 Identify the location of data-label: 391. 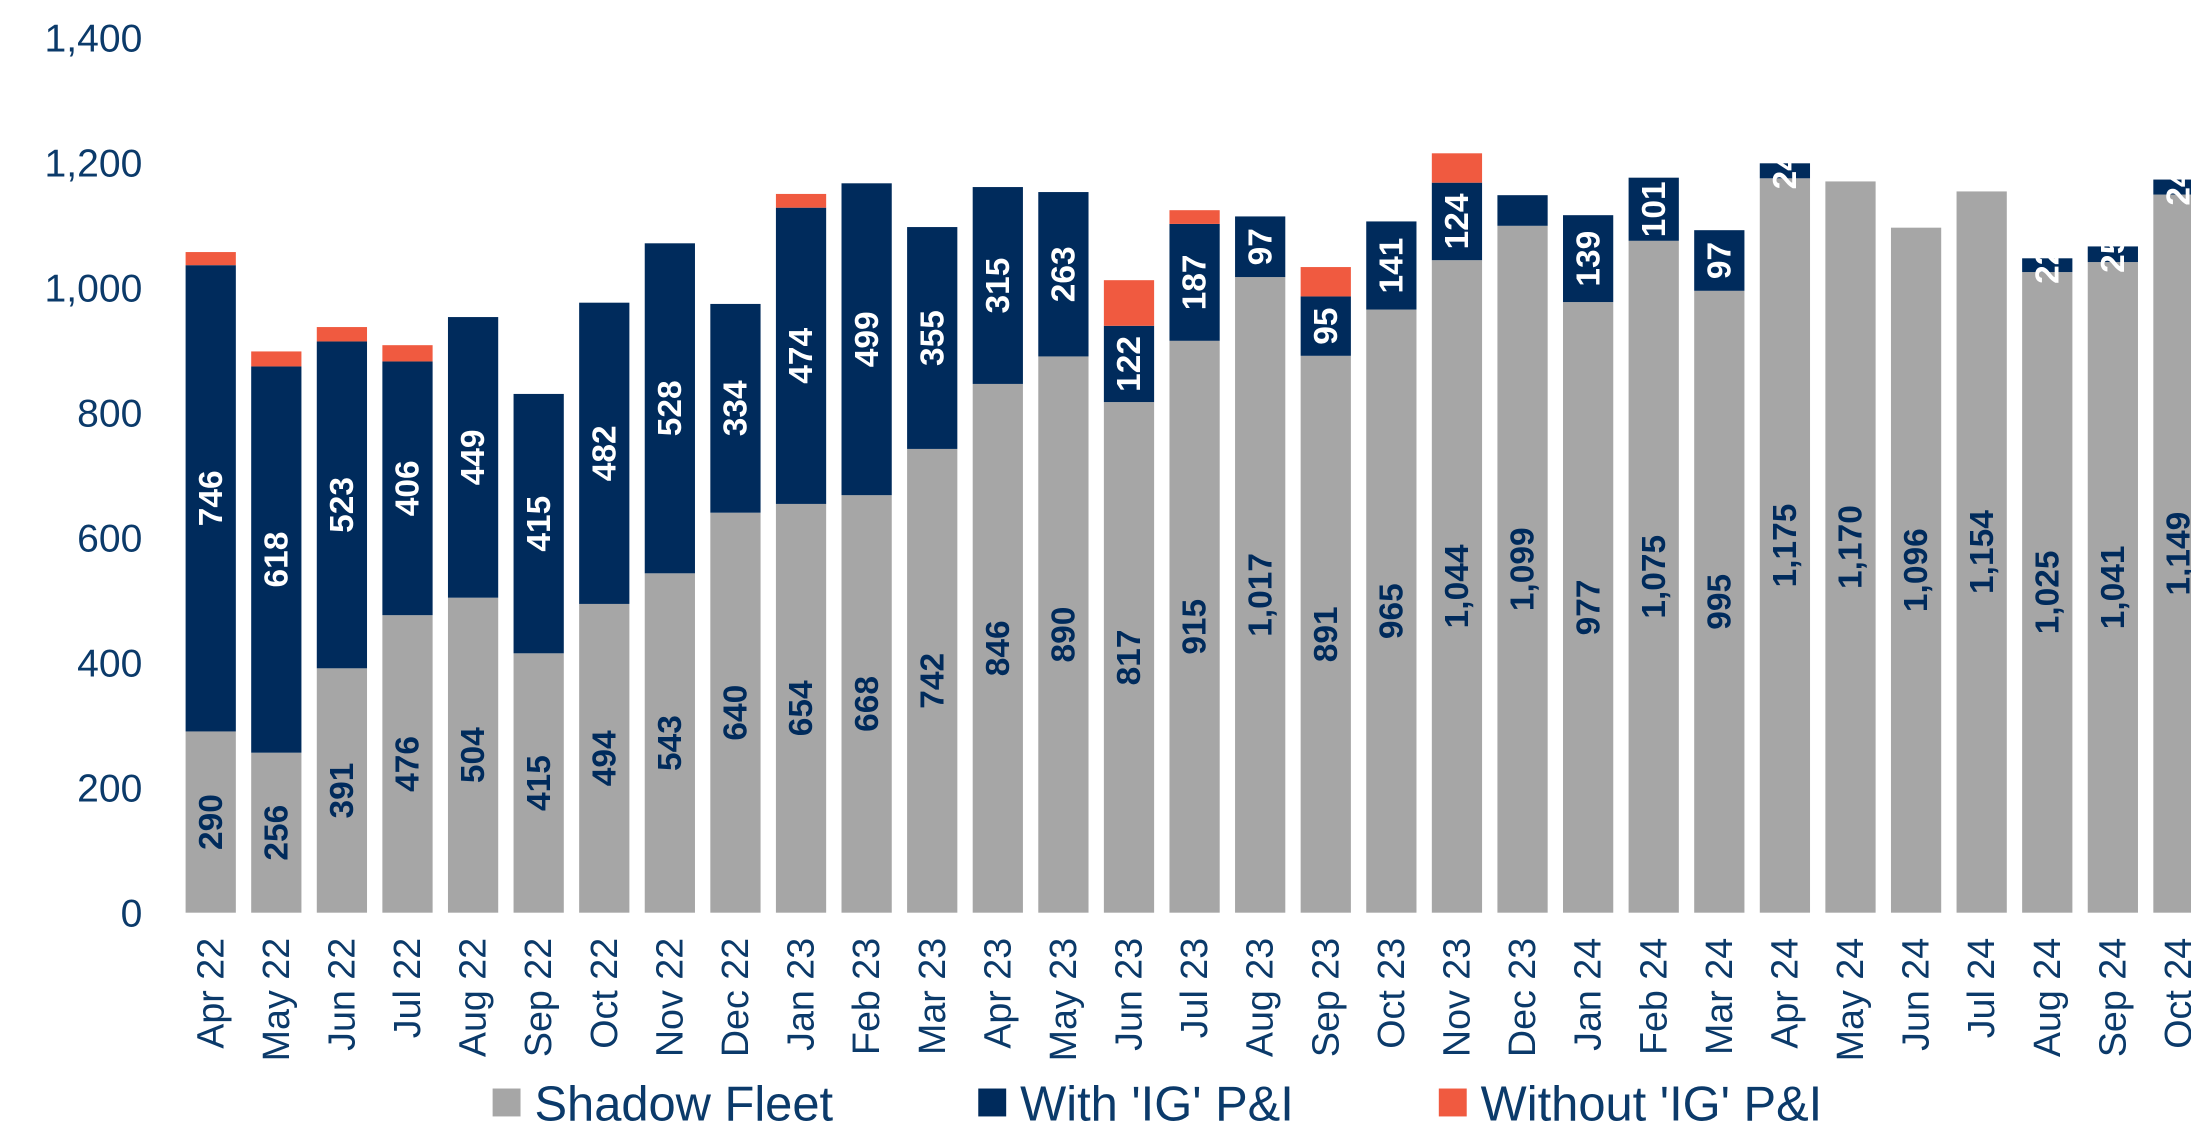
(342, 791).